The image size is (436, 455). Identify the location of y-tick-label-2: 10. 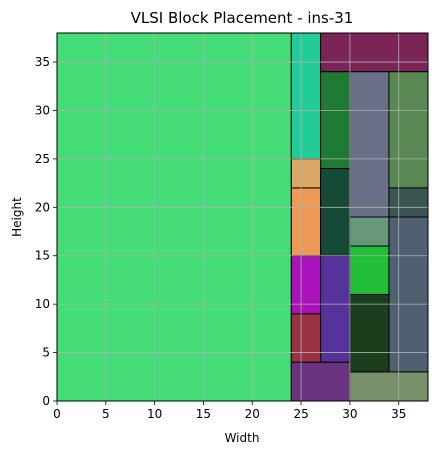
(42, 304).